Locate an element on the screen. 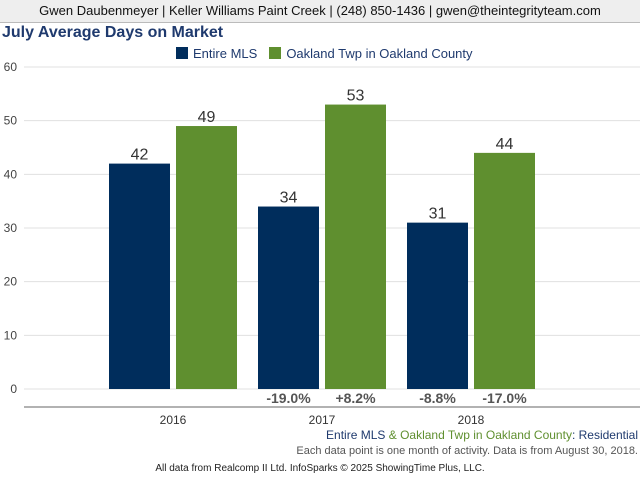  data-label: 49 is located at coordinates (207, 117).